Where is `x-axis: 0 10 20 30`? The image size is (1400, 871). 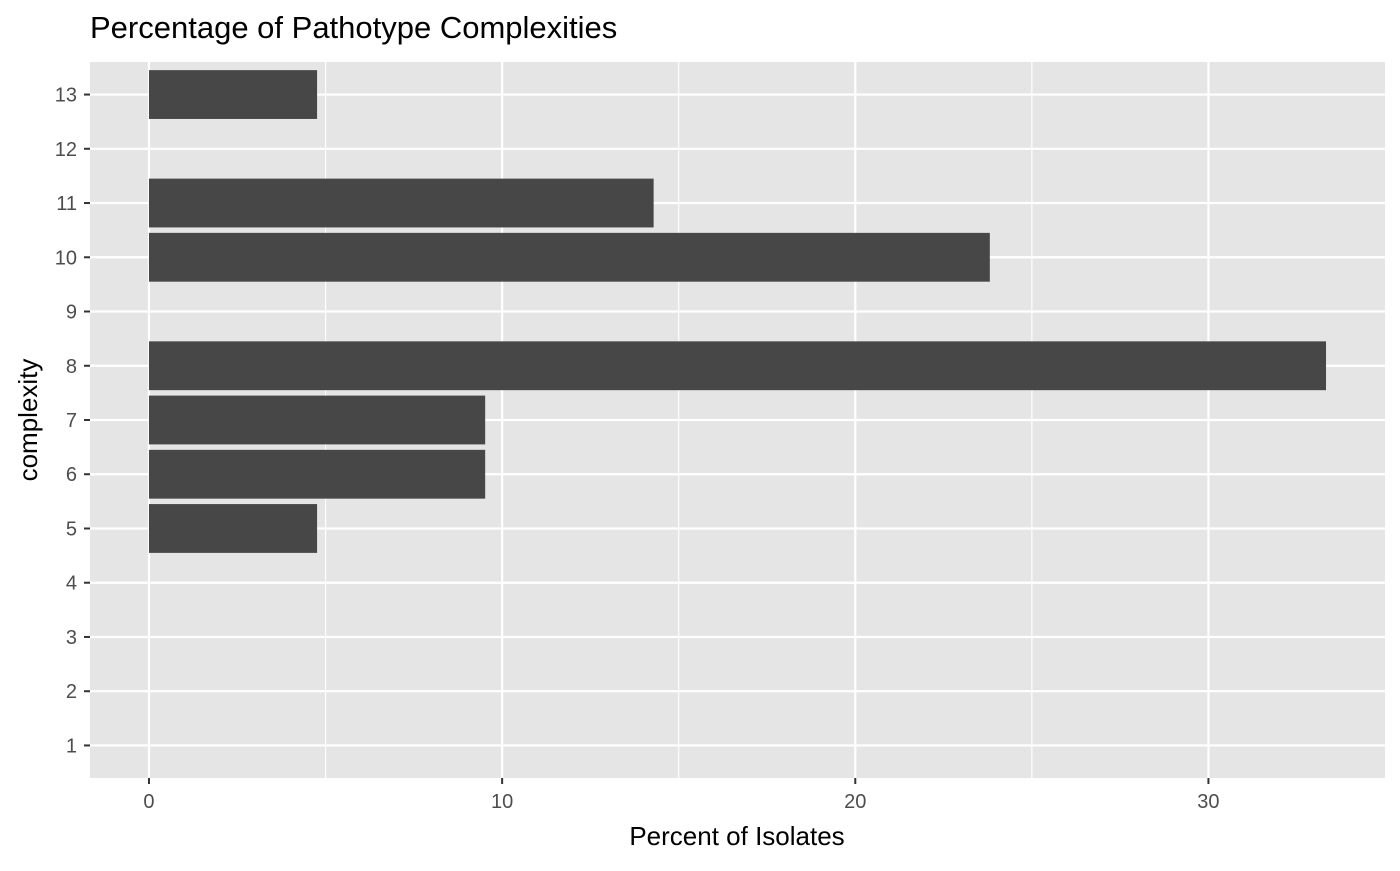
x-axis: 0 10 20 30 is located at coordinates (681, 795).